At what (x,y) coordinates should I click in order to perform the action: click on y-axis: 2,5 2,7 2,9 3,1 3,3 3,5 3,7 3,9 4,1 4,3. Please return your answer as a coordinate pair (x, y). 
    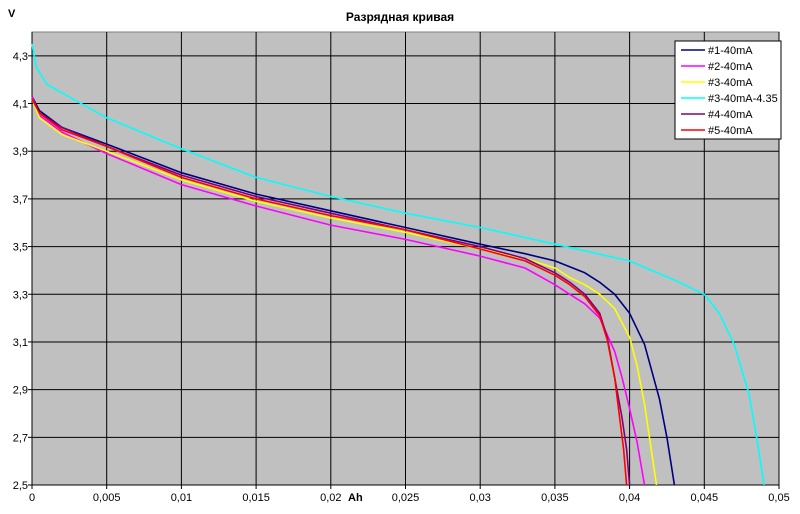
    Looking at the image, I should click on (22, 271).